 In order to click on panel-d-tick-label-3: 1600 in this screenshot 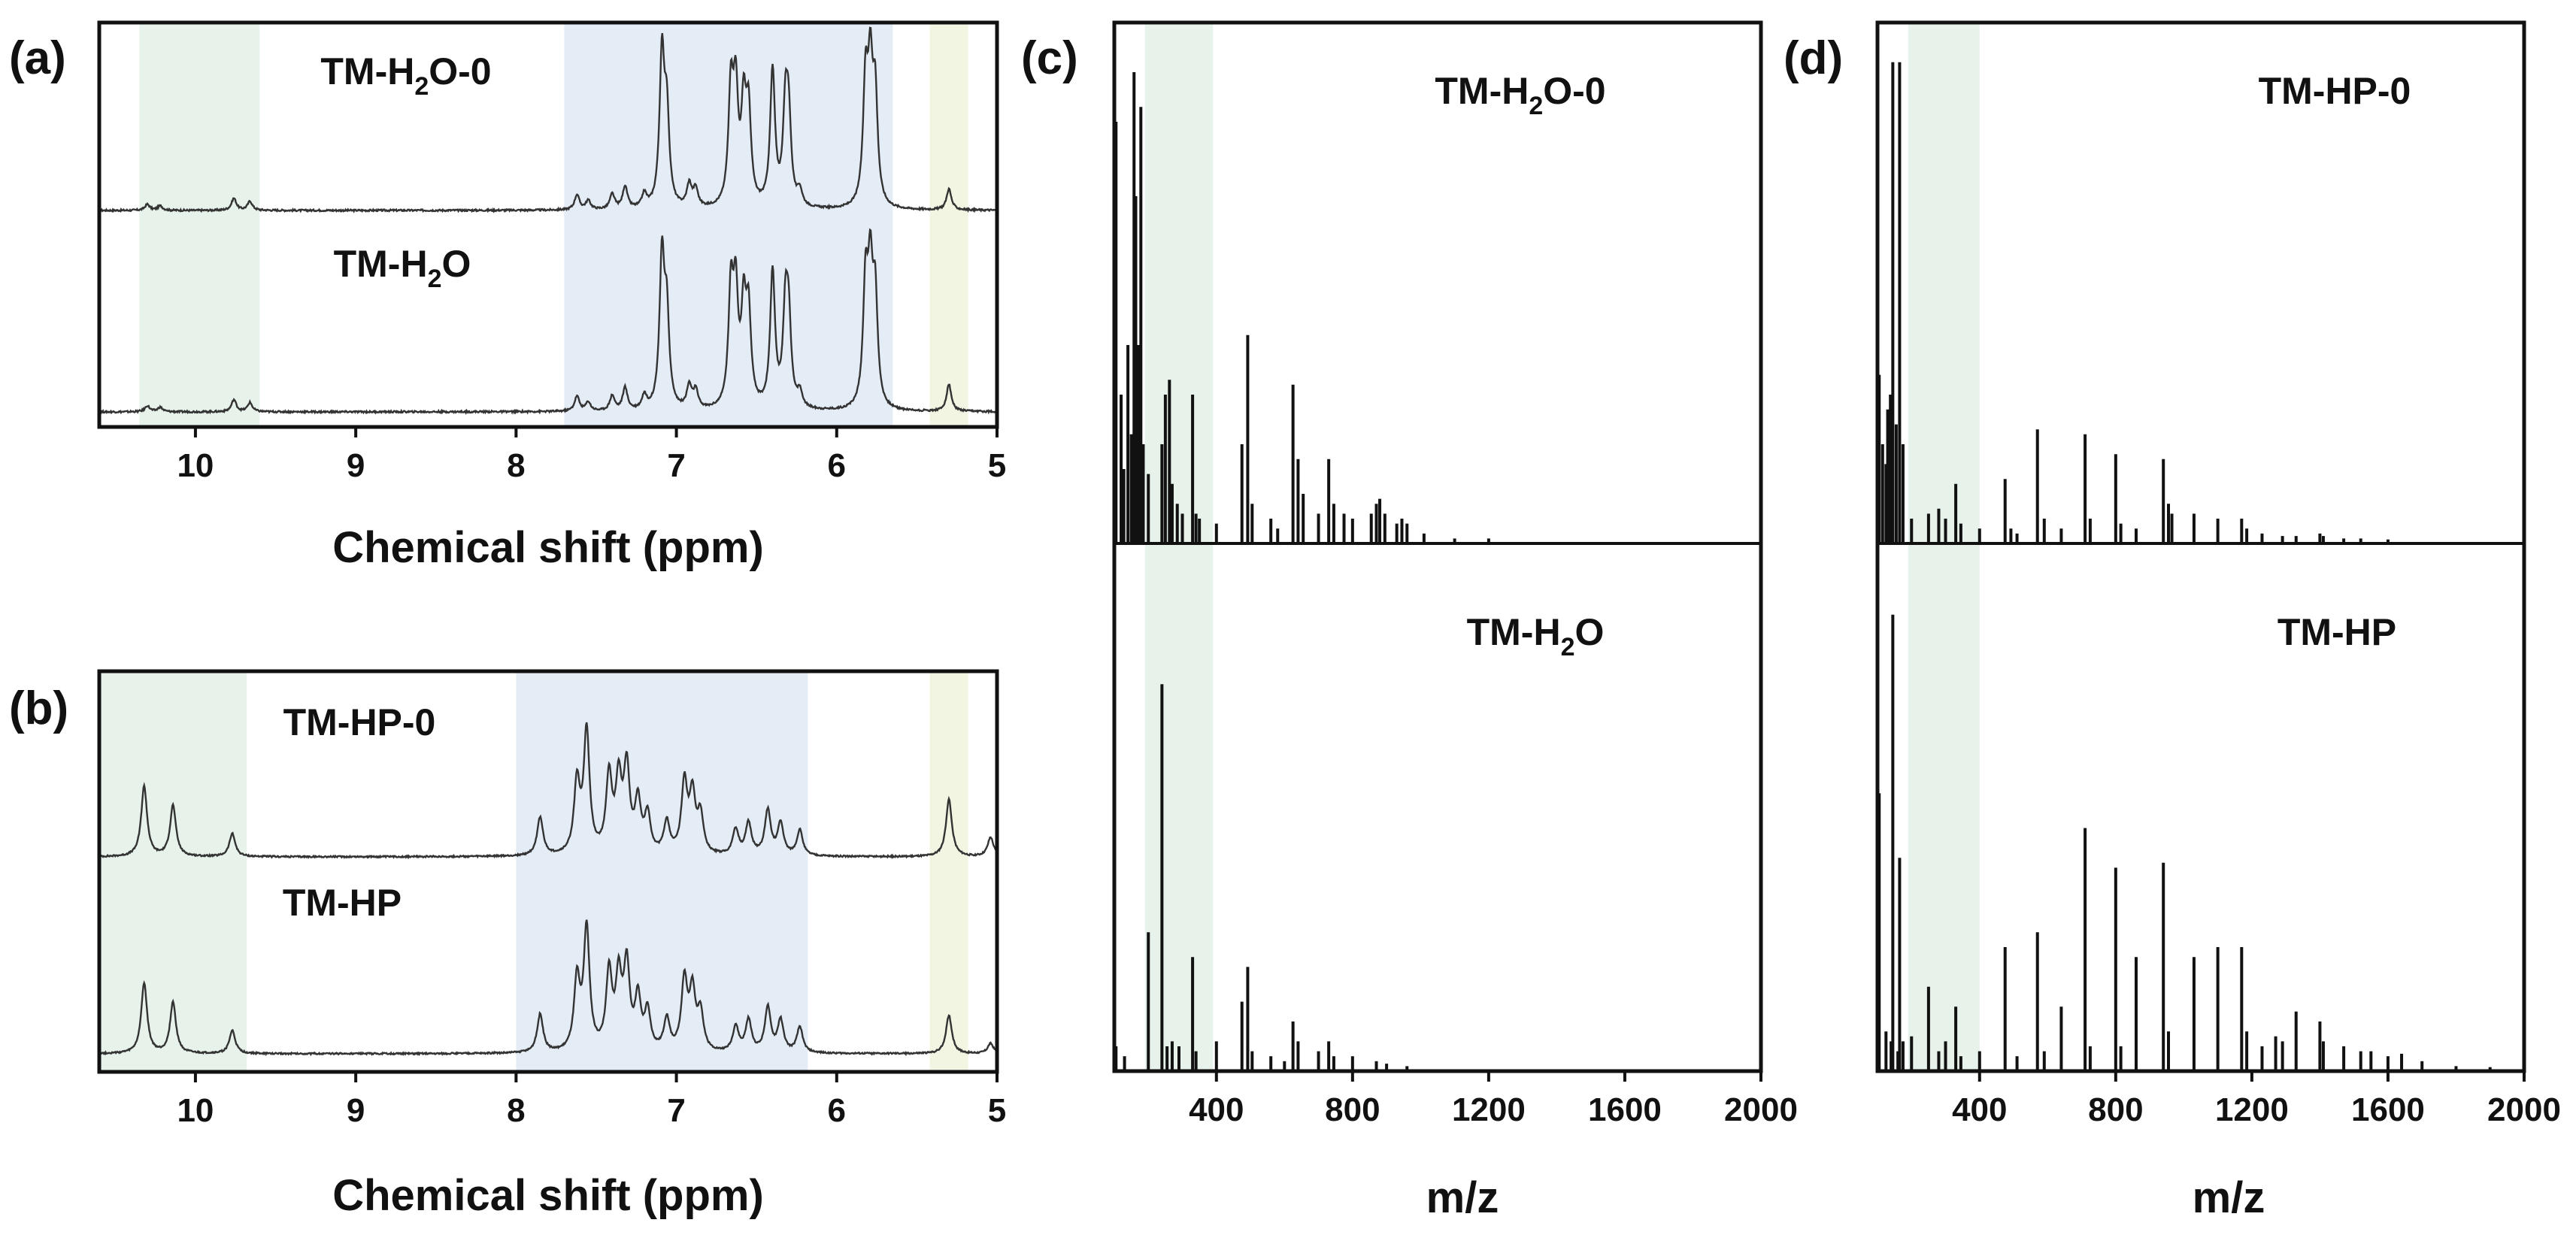, I will do `click(2388, 1109)`.